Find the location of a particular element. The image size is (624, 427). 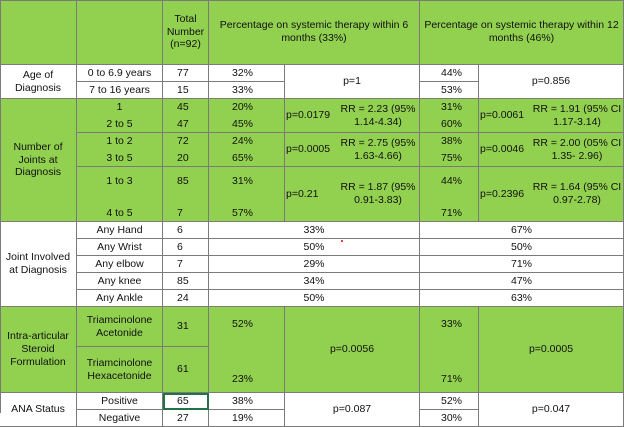

ji-n-3: 7 is located at coordinates (186, 264).